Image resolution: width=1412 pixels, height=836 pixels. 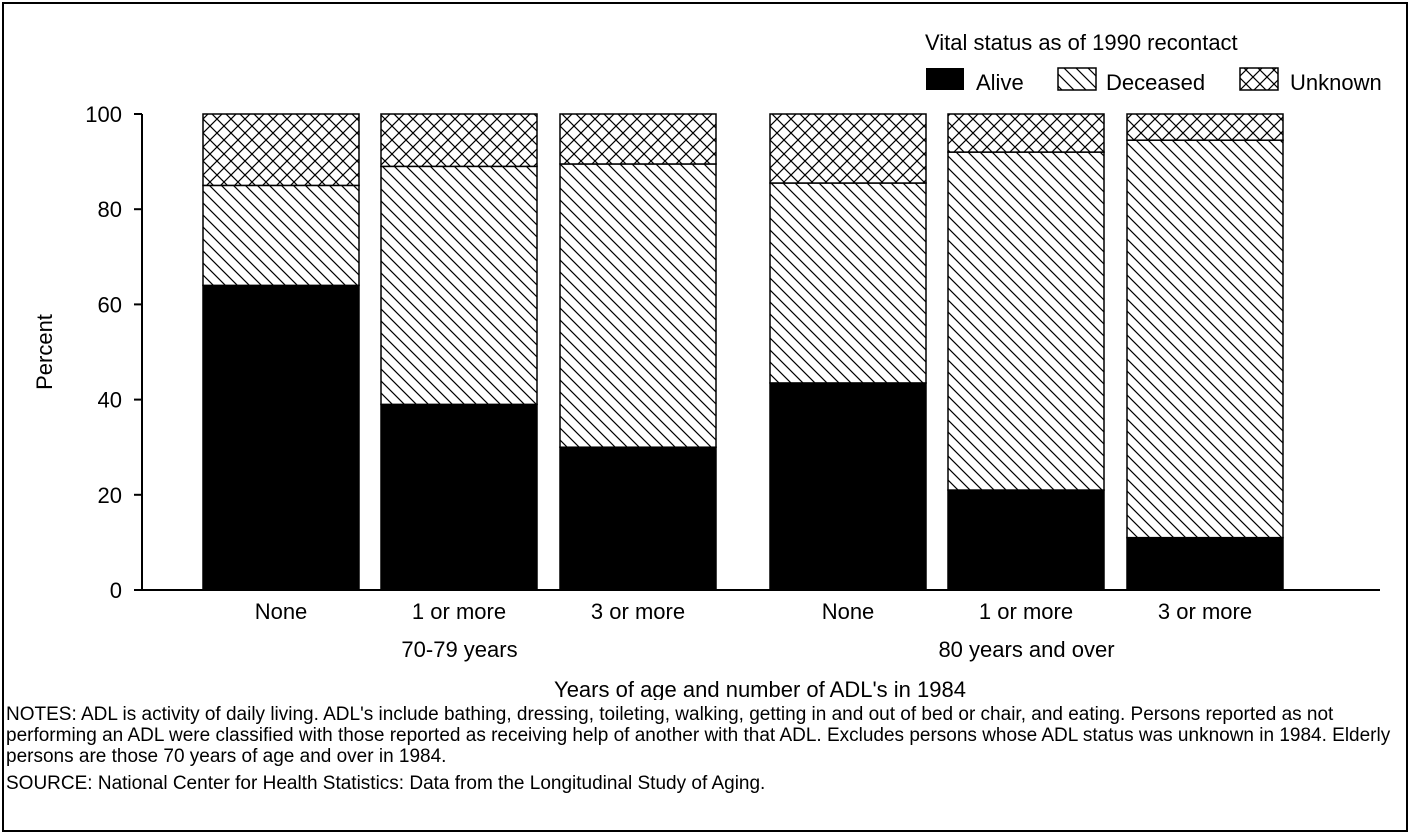 I want to click on legend-label-alive: Alive, so click(x=1000, y=82).